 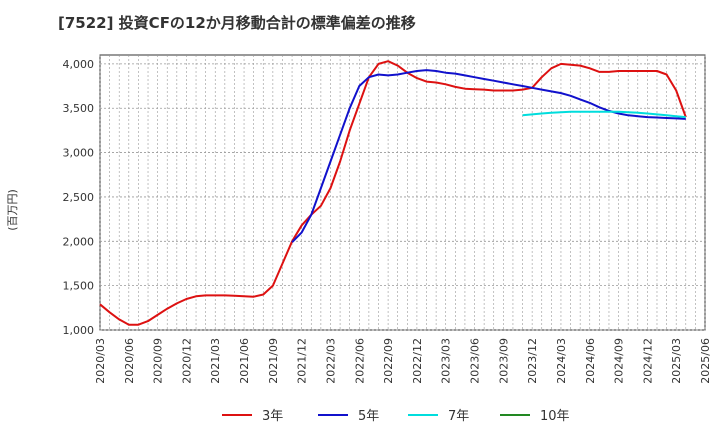 I want to click on legend-label: 5年, so click(x=368, y=416).